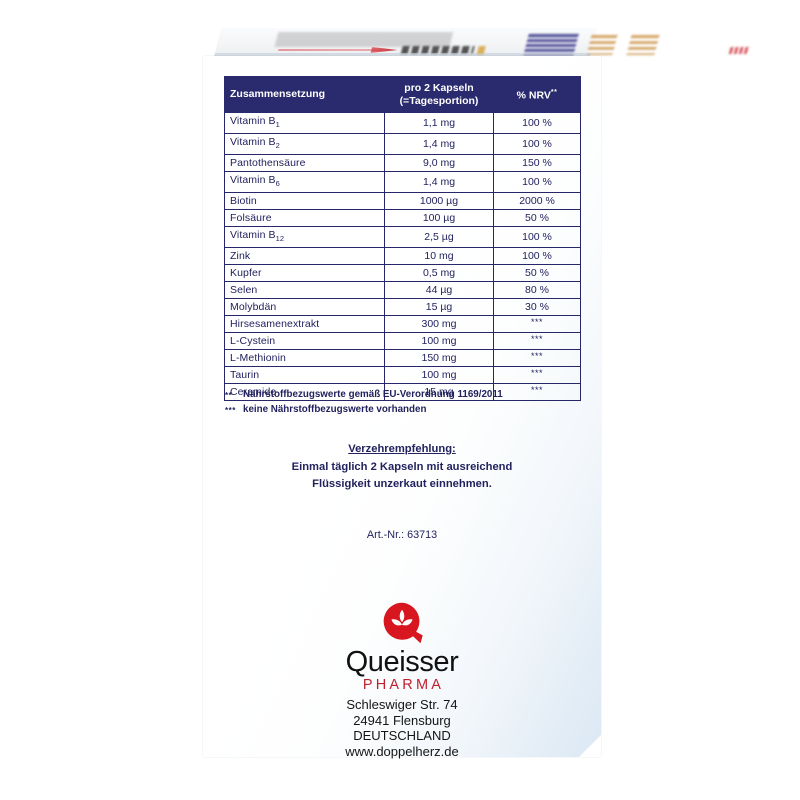 Image resolution: width=800 pixels, height=800 pixels. Describe the element at coordinates (439, 218) in the screenshot. I see `cell-dose-per-portion: 100 µg` at that location.